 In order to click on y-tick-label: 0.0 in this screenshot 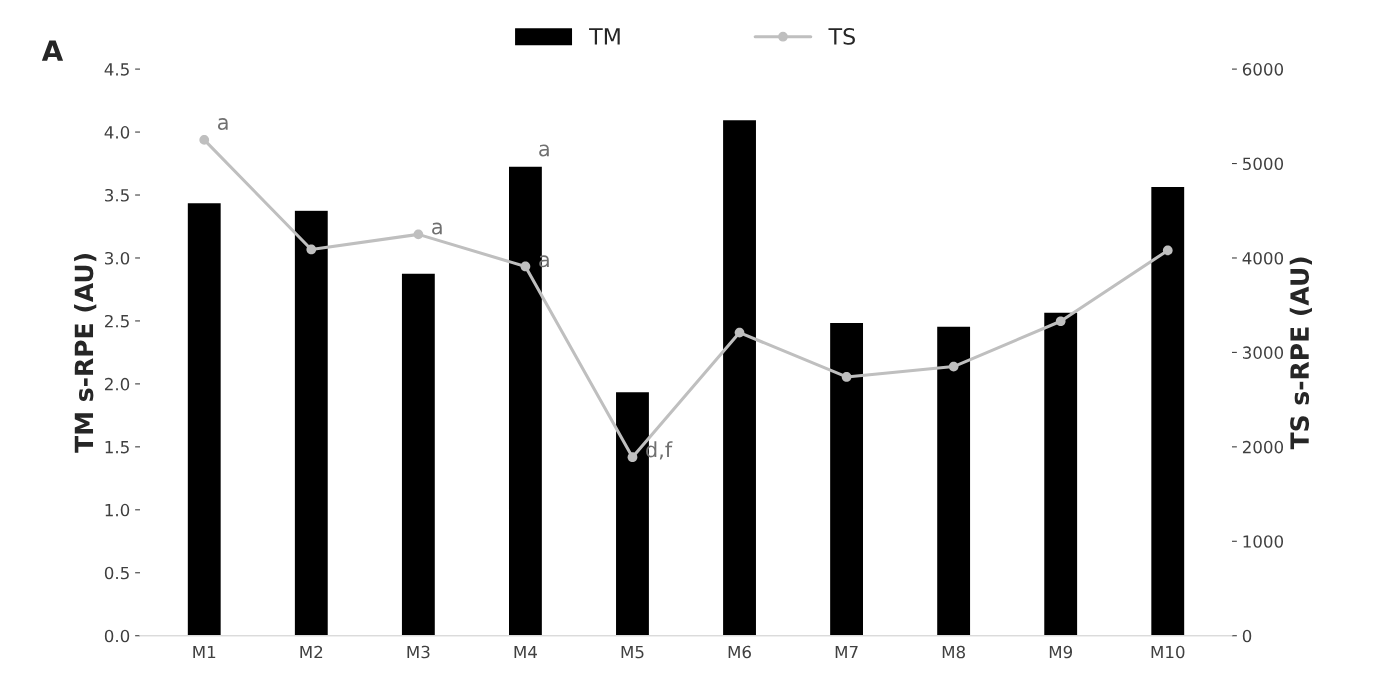, I will do `click(117, 636)`.